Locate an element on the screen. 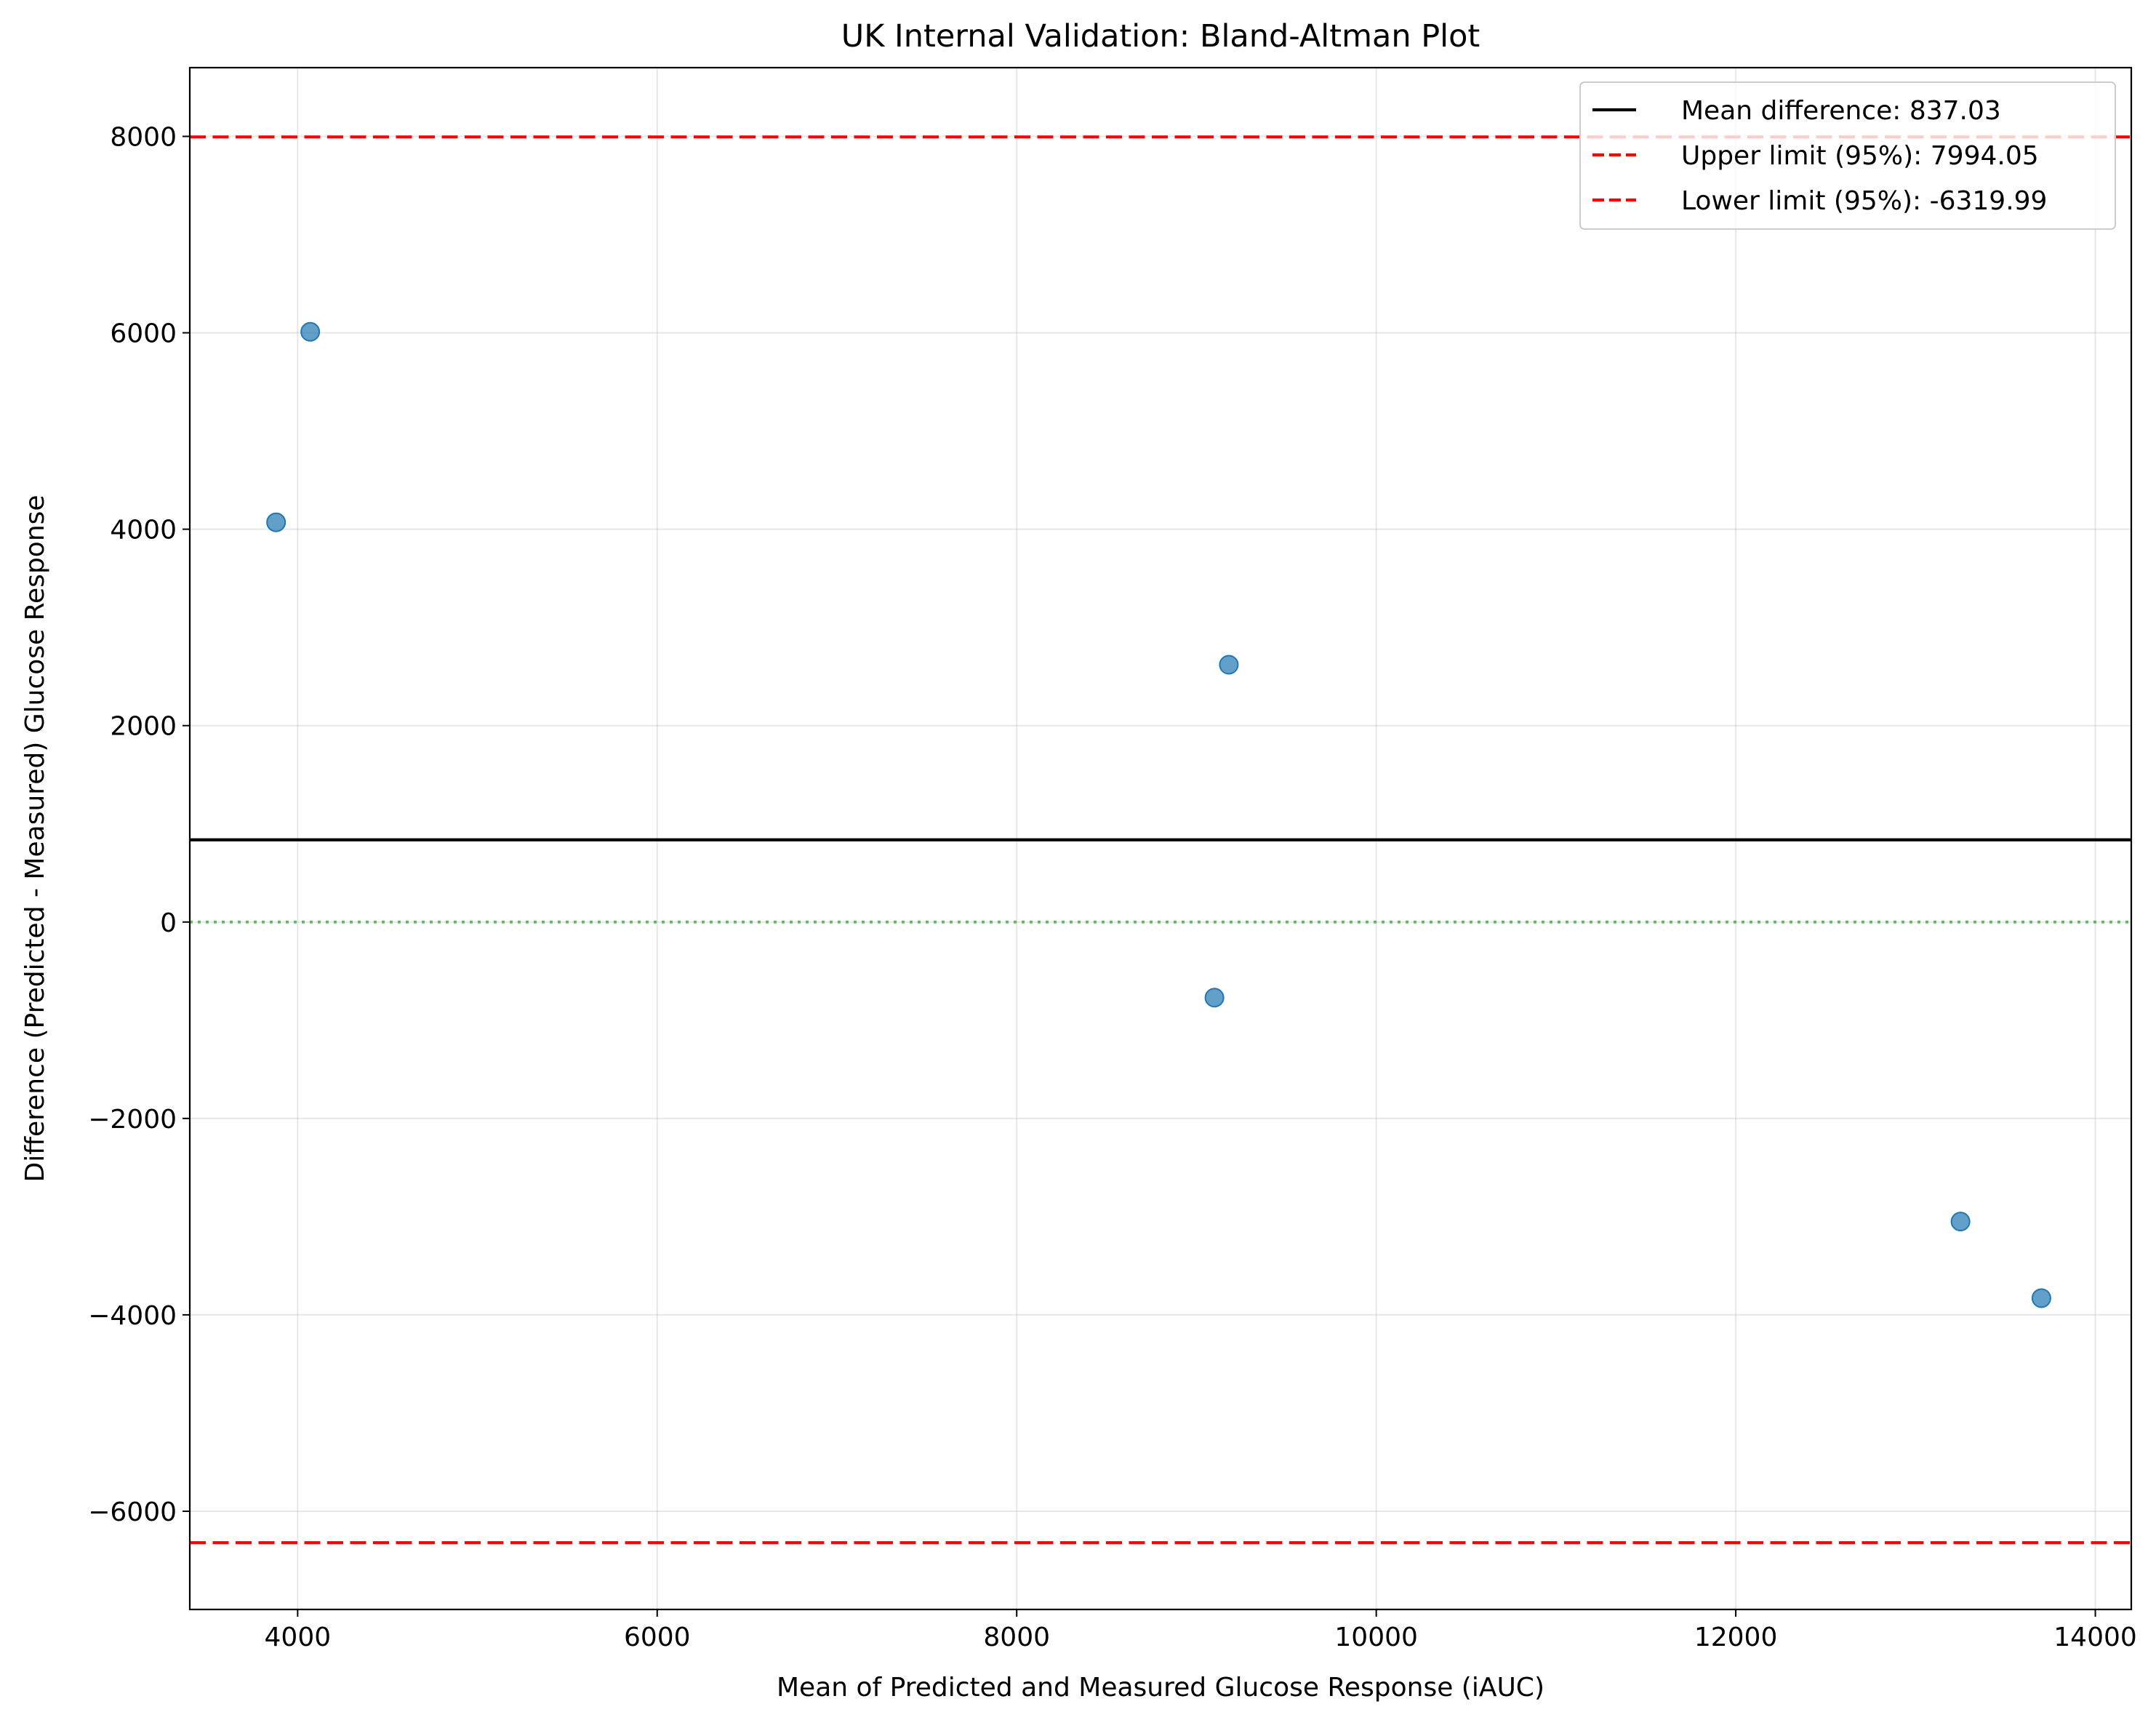 Image resolution: width=2156 pixels, height=1720 pixels. y-tick-label: 2000 is located at coordinates (143, 727).